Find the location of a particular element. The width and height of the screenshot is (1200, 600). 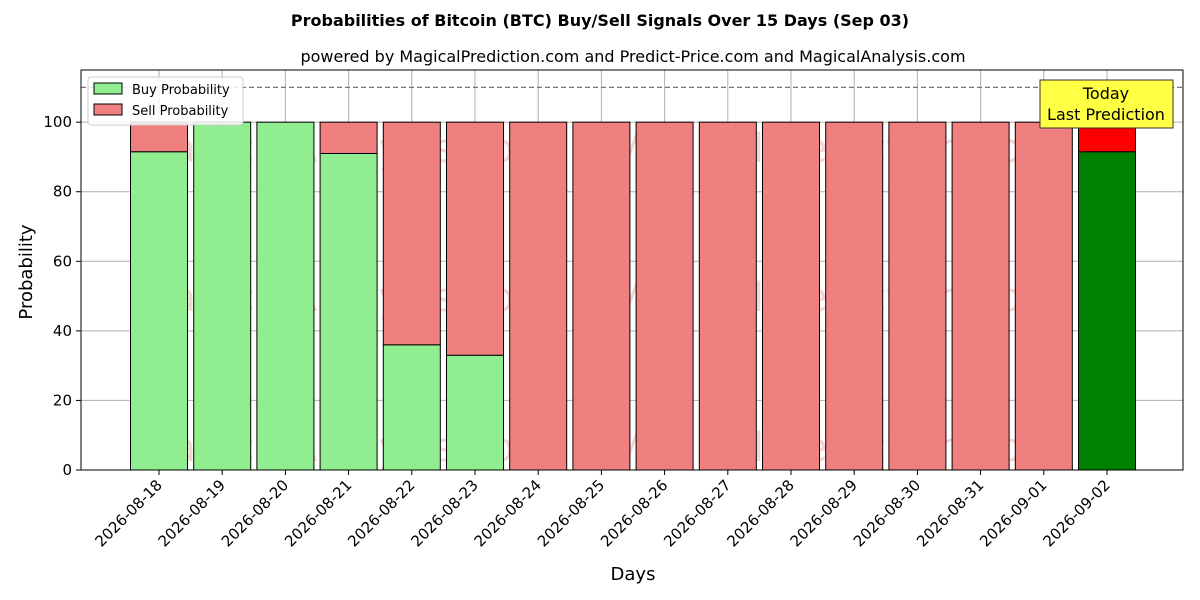

legend-box is located at coordinates (165, 101).